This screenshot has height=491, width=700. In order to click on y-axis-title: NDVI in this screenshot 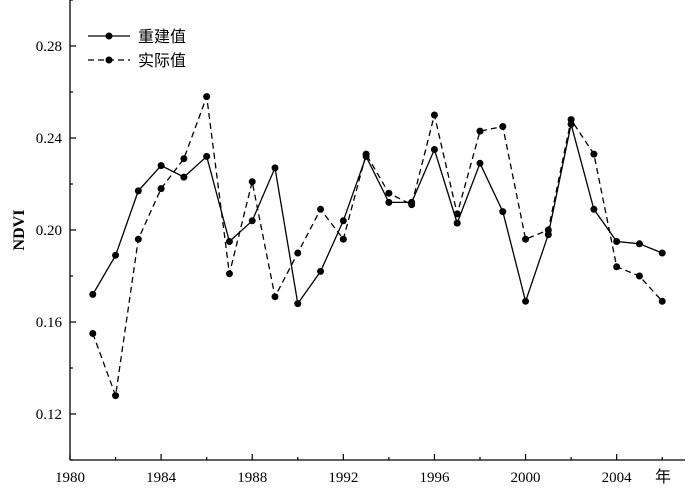, I will do `click(19, 230)`.